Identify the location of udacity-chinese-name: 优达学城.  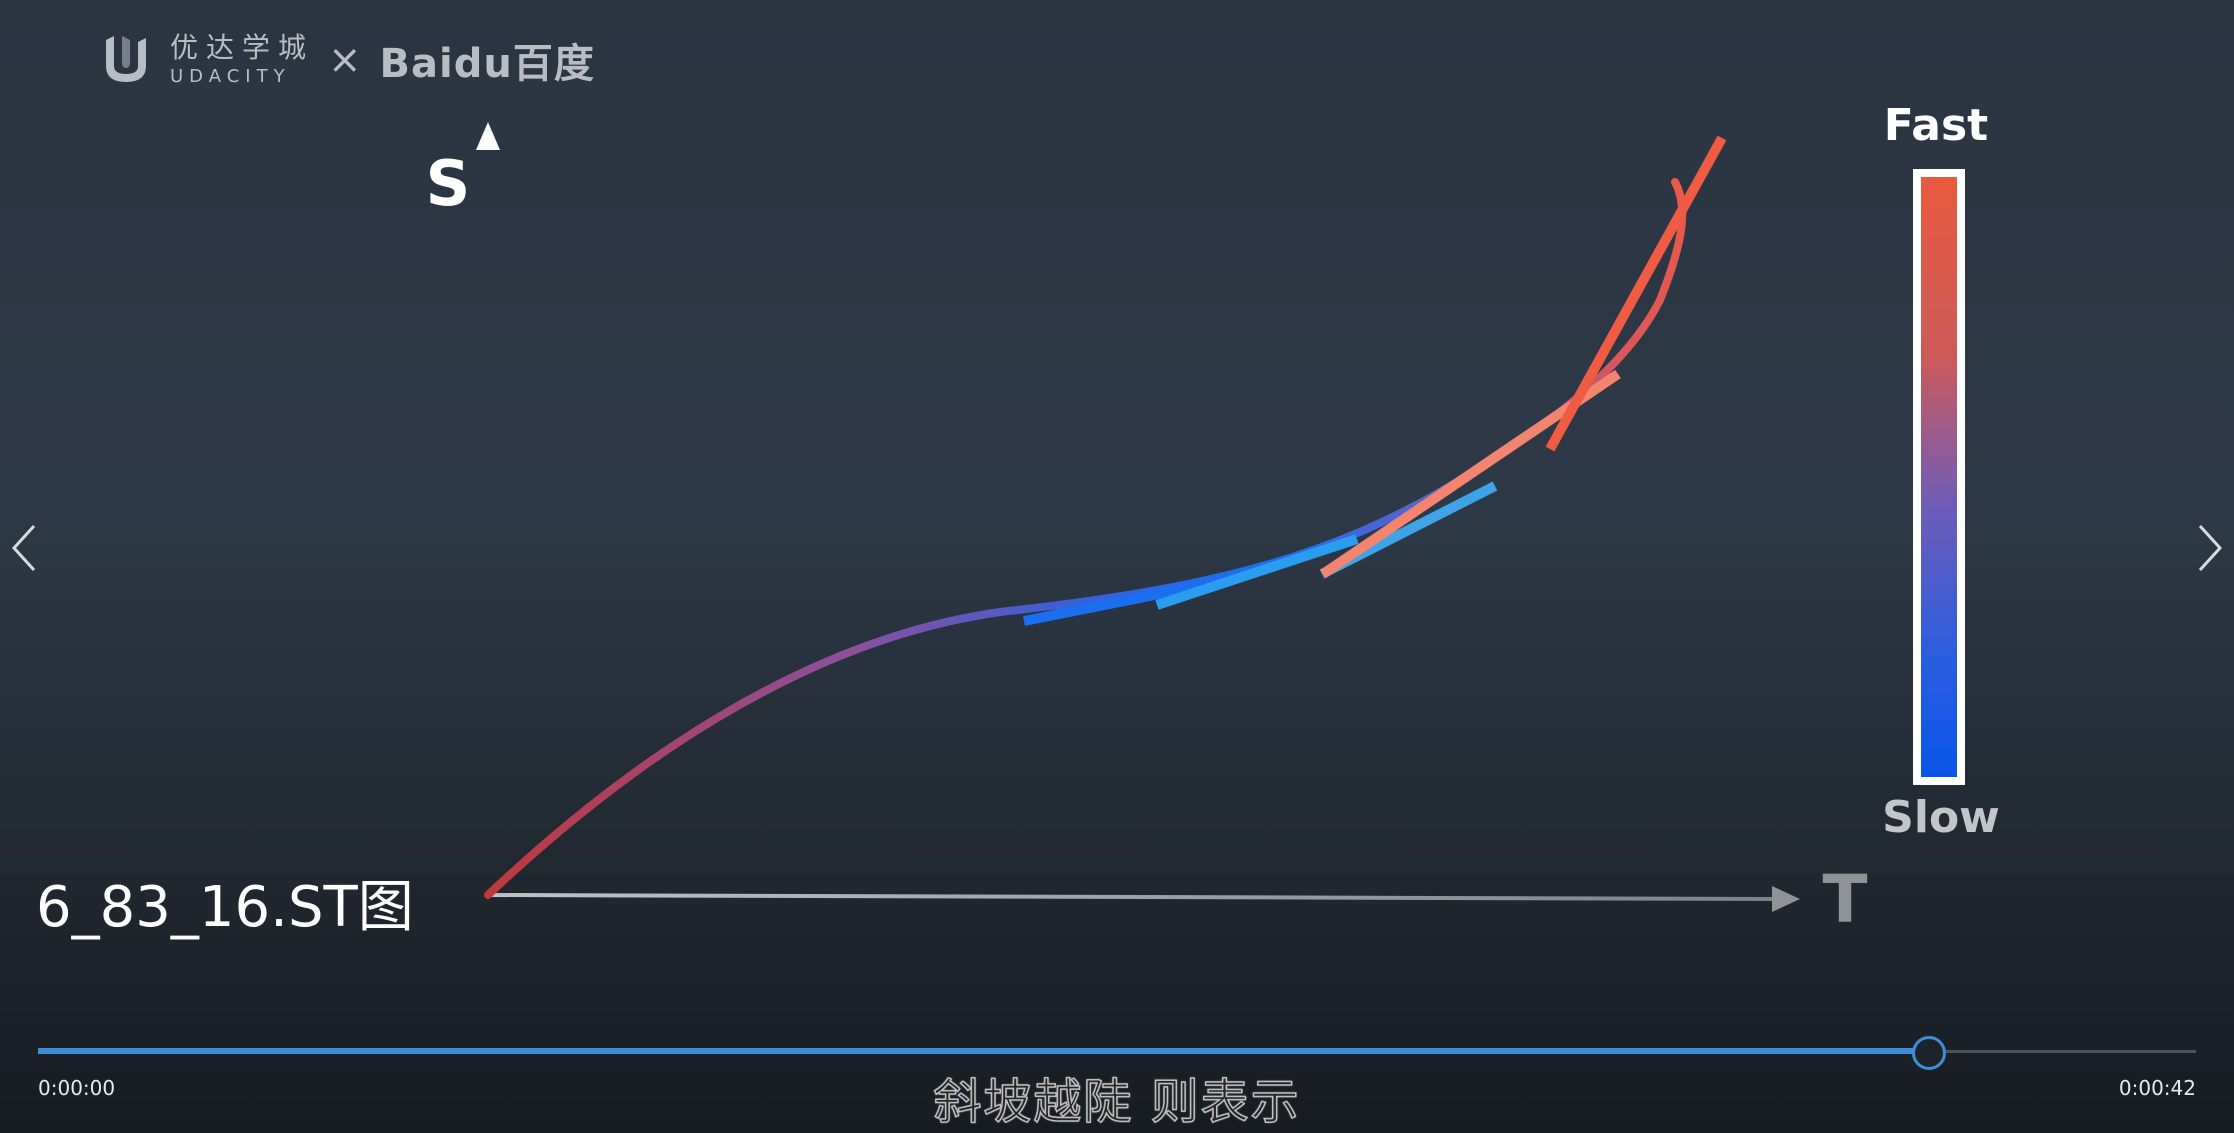
(242, 47).